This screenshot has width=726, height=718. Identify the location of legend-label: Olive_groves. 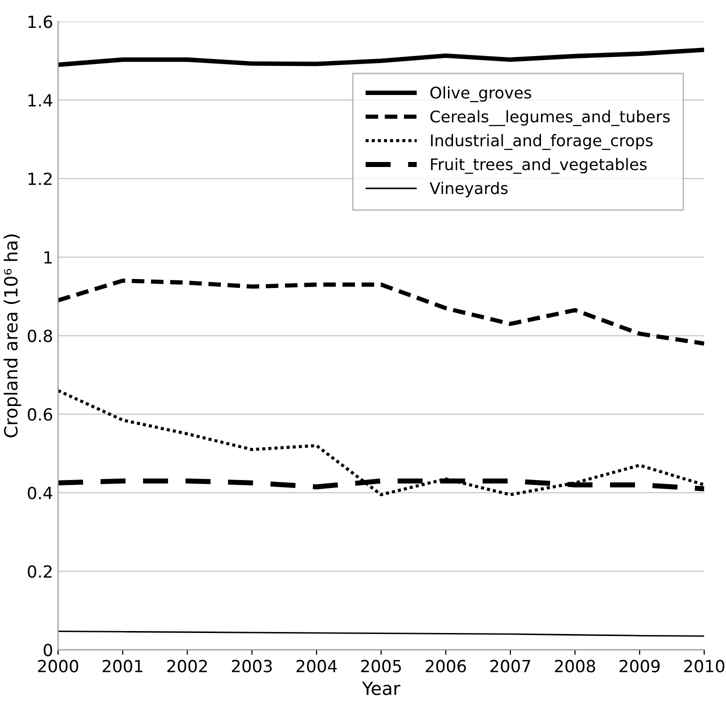
(481, 94).